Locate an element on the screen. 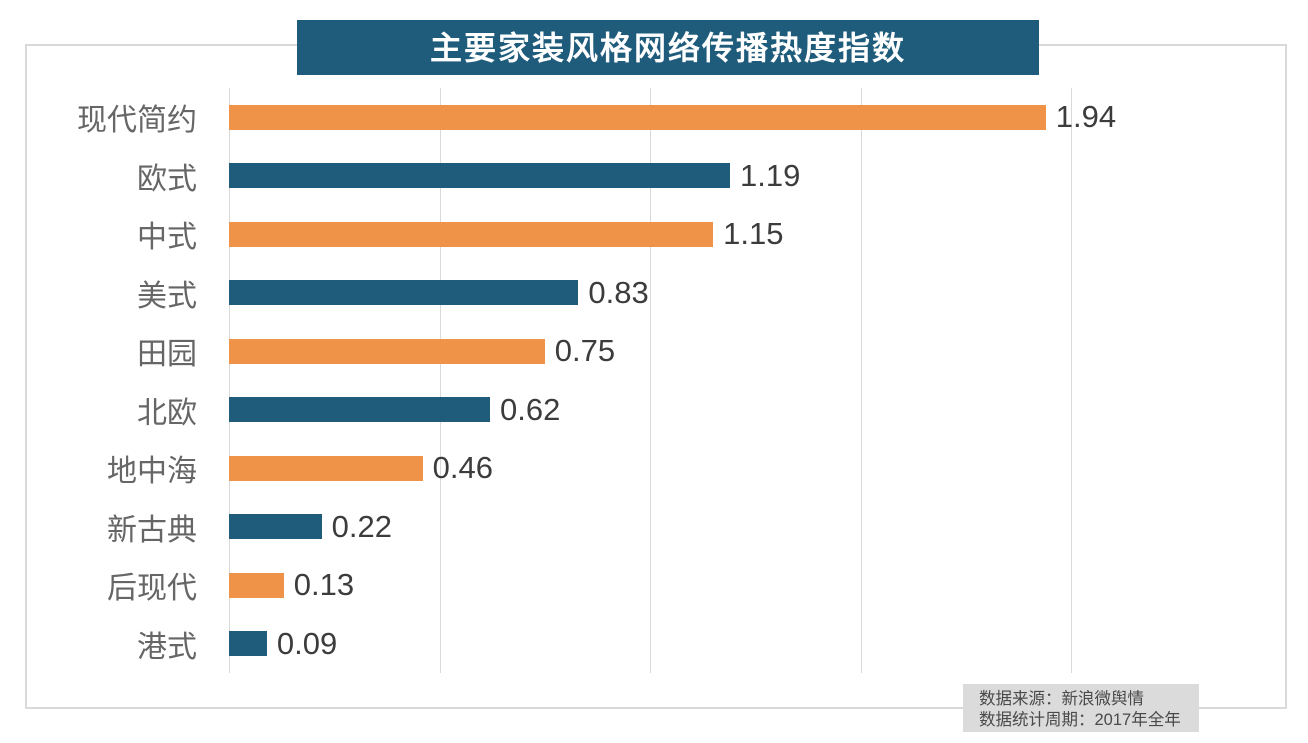 Image resolution: width=1308 pixels, height=743 pixels. value-label: 0.22 is located at coordinates (361, 526).